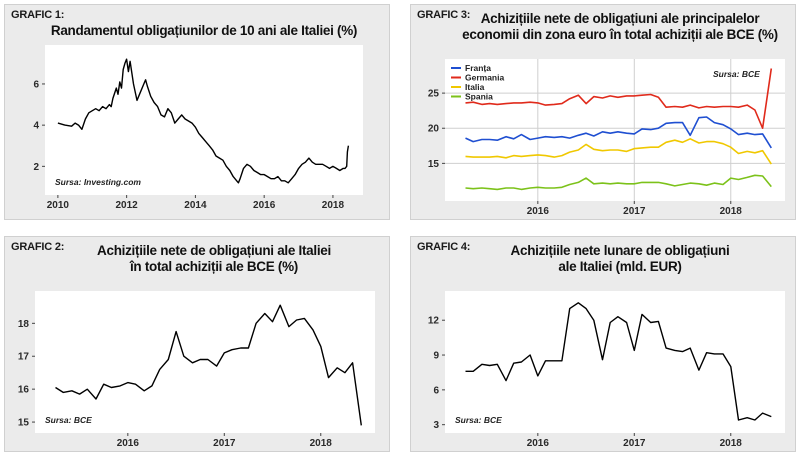 This screenshot has height=459, width=800. I want to click on chart-svg-1: Sursa: Investing.com, so click(202, 122).